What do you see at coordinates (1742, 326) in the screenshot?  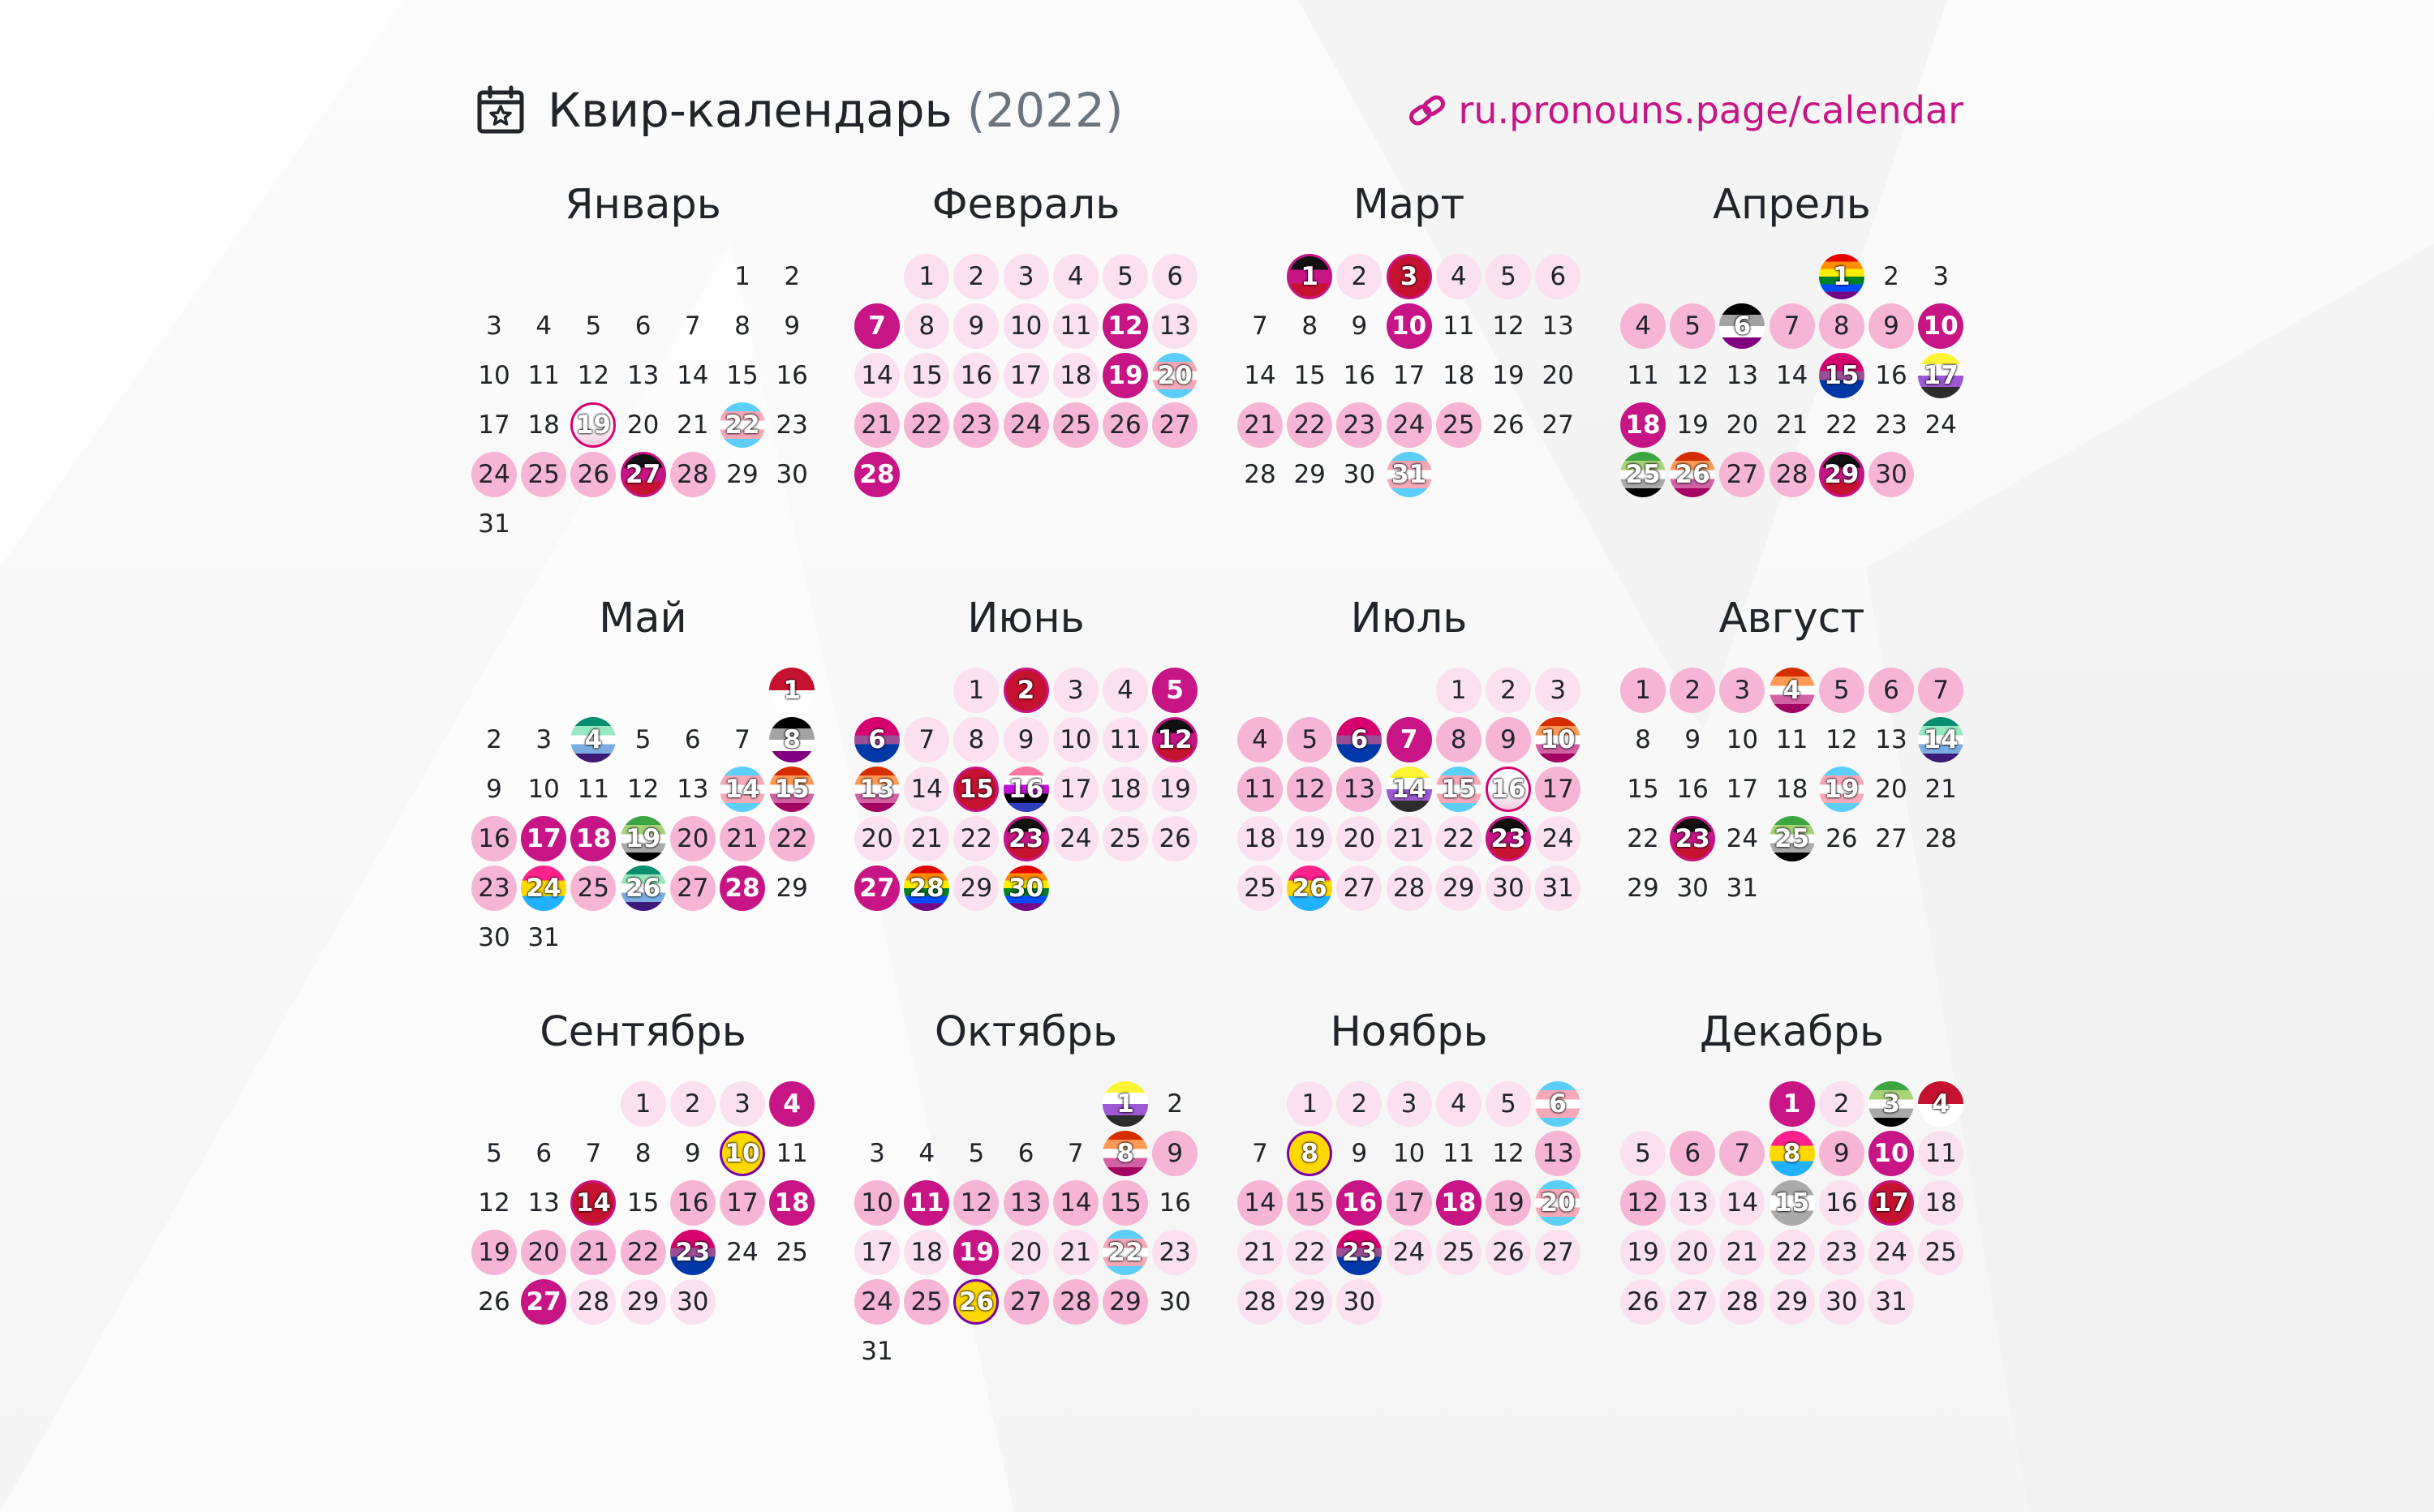 I see `day-cell: 6` at bounding box center [1742, 326].